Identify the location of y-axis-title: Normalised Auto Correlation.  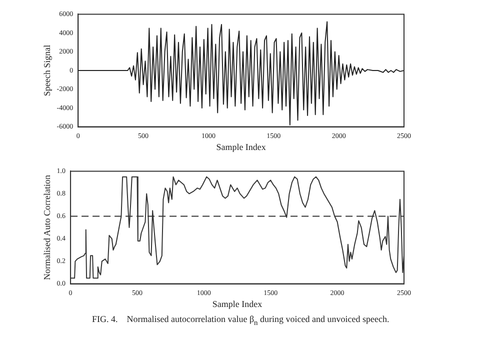
(47, 227).